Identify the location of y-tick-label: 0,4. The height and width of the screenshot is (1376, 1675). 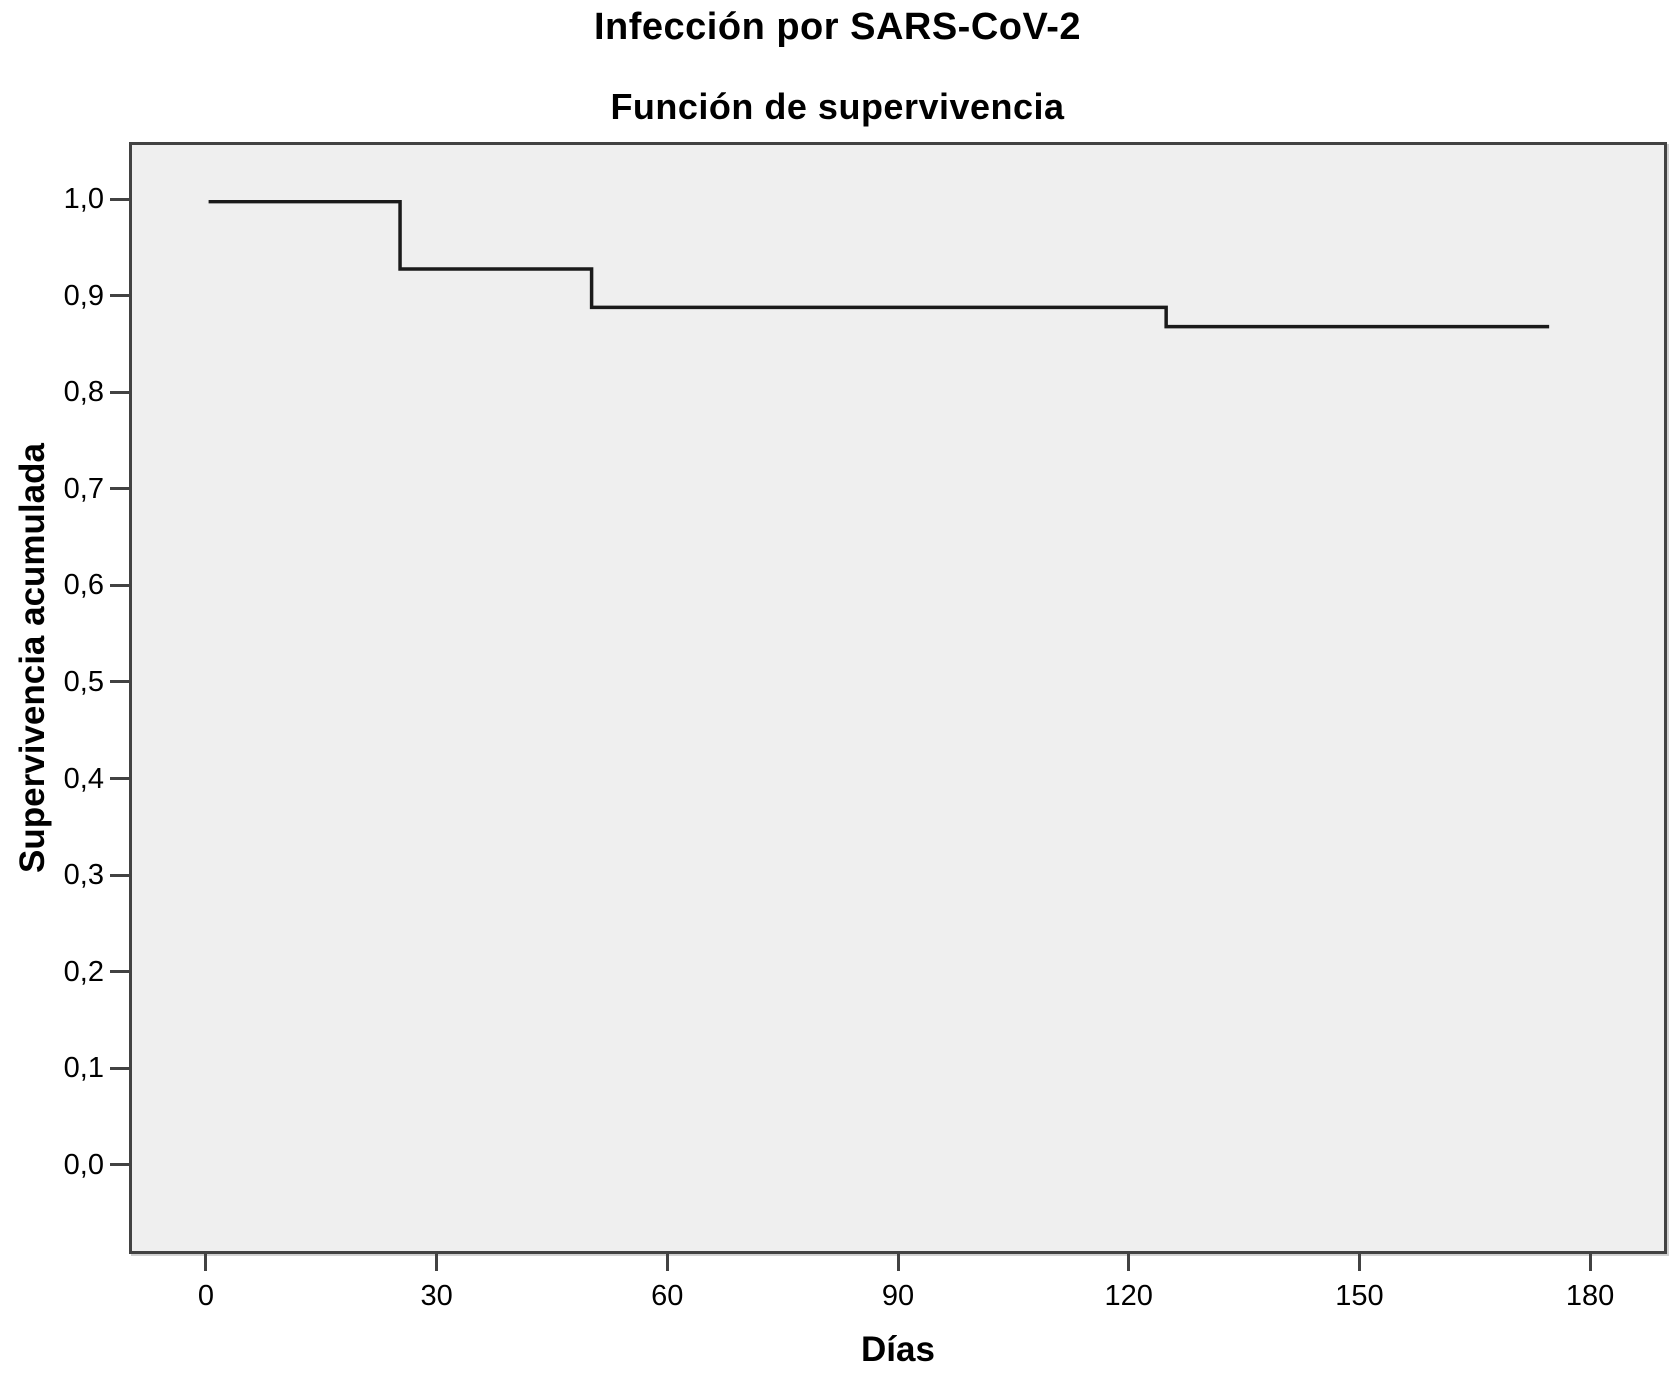
(83, 778).